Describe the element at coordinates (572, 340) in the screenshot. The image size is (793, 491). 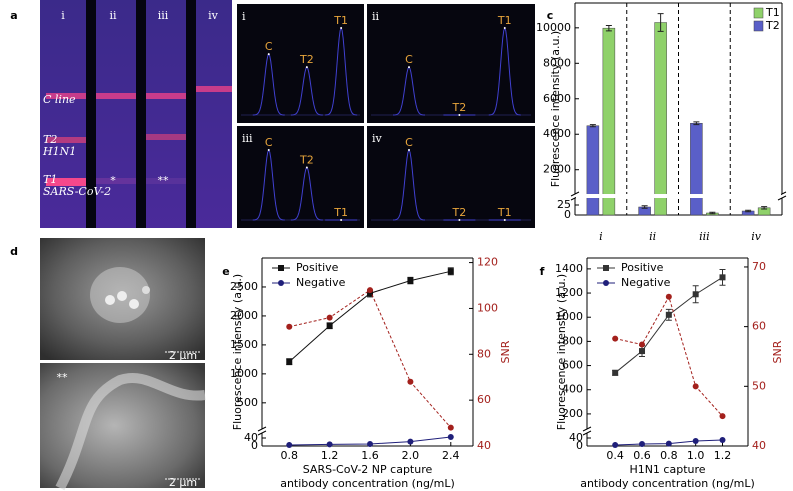
I see `y-tick-label: 800` at that location.